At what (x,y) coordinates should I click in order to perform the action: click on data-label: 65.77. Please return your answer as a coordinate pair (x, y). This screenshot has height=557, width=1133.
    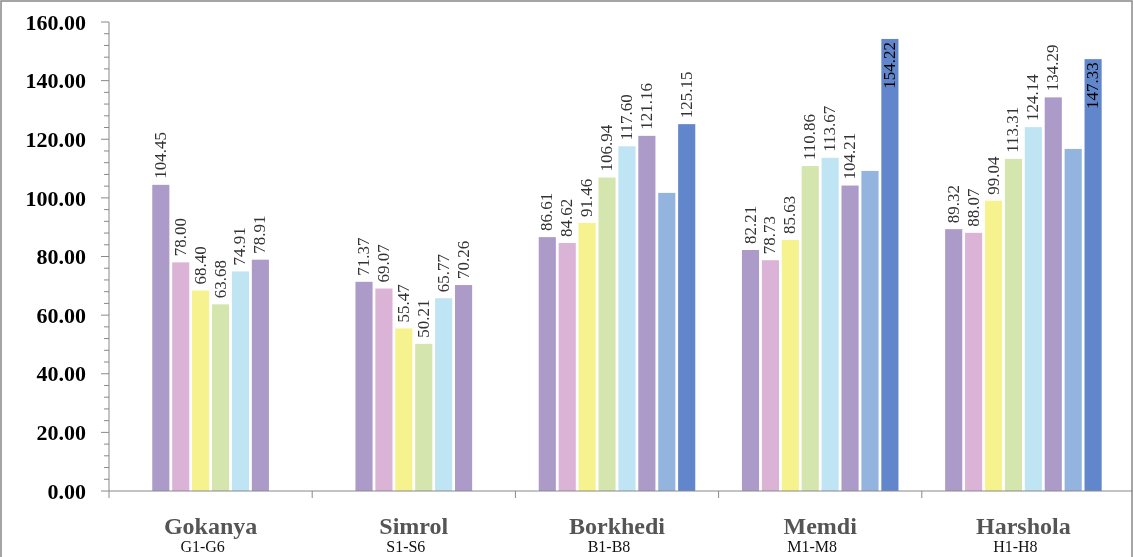
    Looking at the image, I should click on (443, 273).